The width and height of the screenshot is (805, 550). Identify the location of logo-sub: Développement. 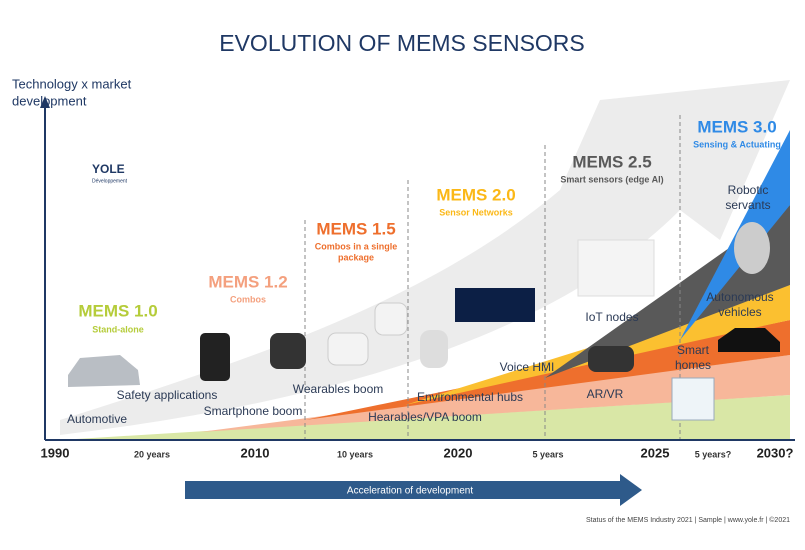
(110, 181).